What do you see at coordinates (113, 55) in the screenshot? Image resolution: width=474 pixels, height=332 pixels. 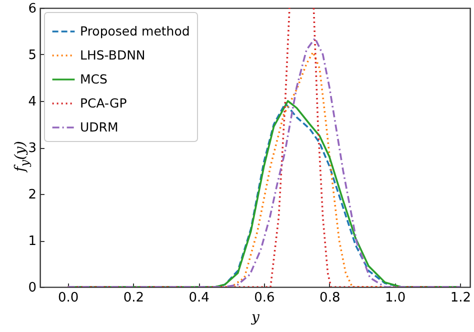 I see `legend-label: LHS-BDNN` at bounding box center [113, 55].